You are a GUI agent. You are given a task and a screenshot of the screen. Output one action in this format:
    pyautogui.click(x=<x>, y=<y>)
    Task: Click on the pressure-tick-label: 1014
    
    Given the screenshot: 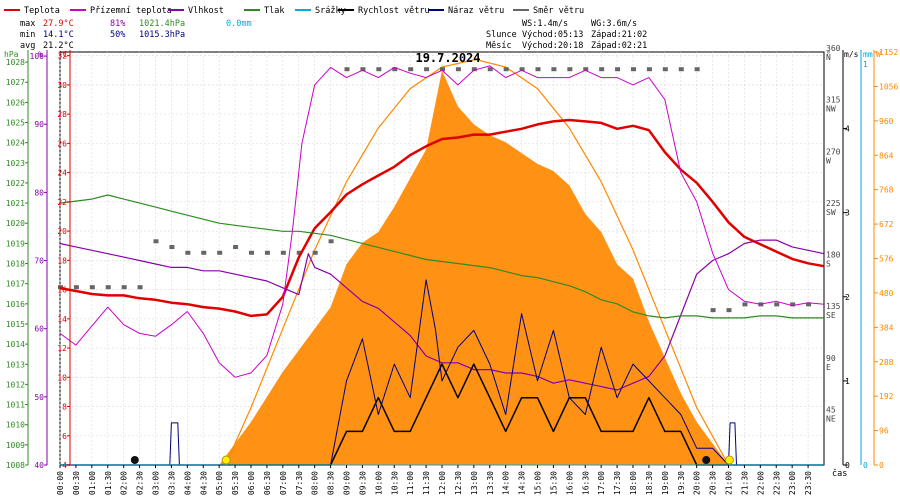 What is the action you would take?
    pyautogui.click(x=15, y=344)
    